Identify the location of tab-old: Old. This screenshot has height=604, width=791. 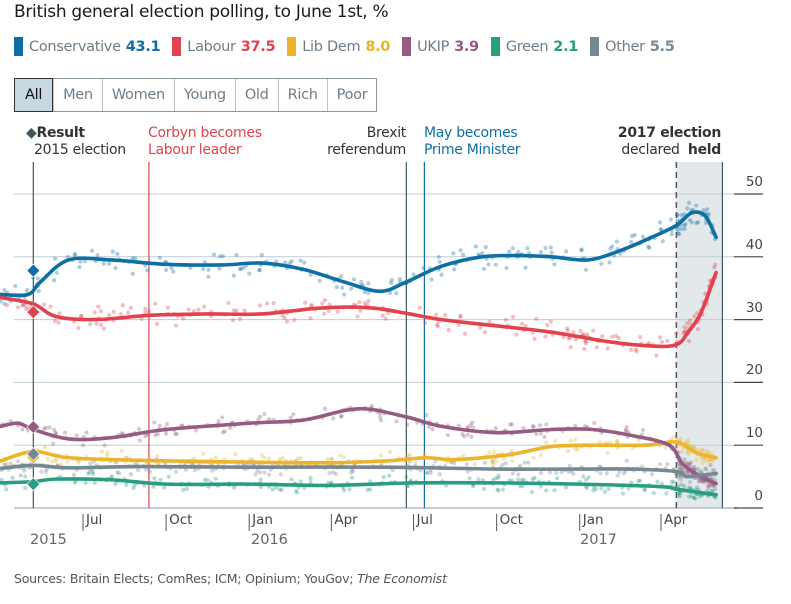
(256, 95).